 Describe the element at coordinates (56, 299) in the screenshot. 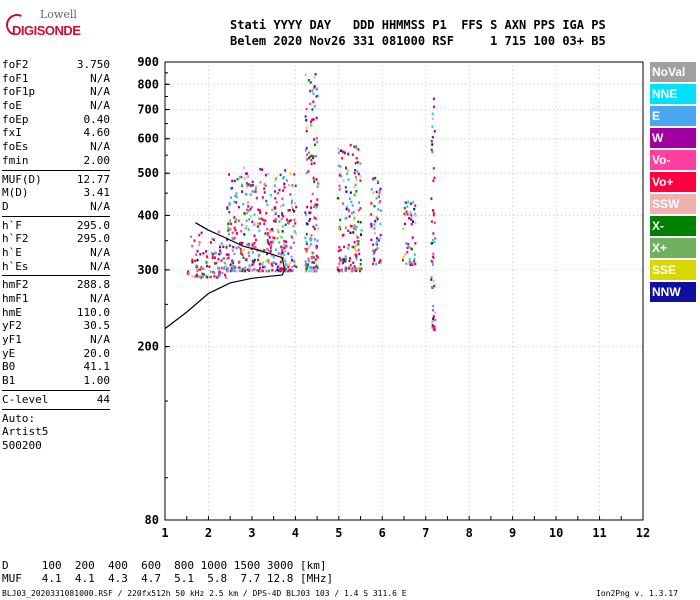

I see `param-row: hmF1 N/A` at that location.